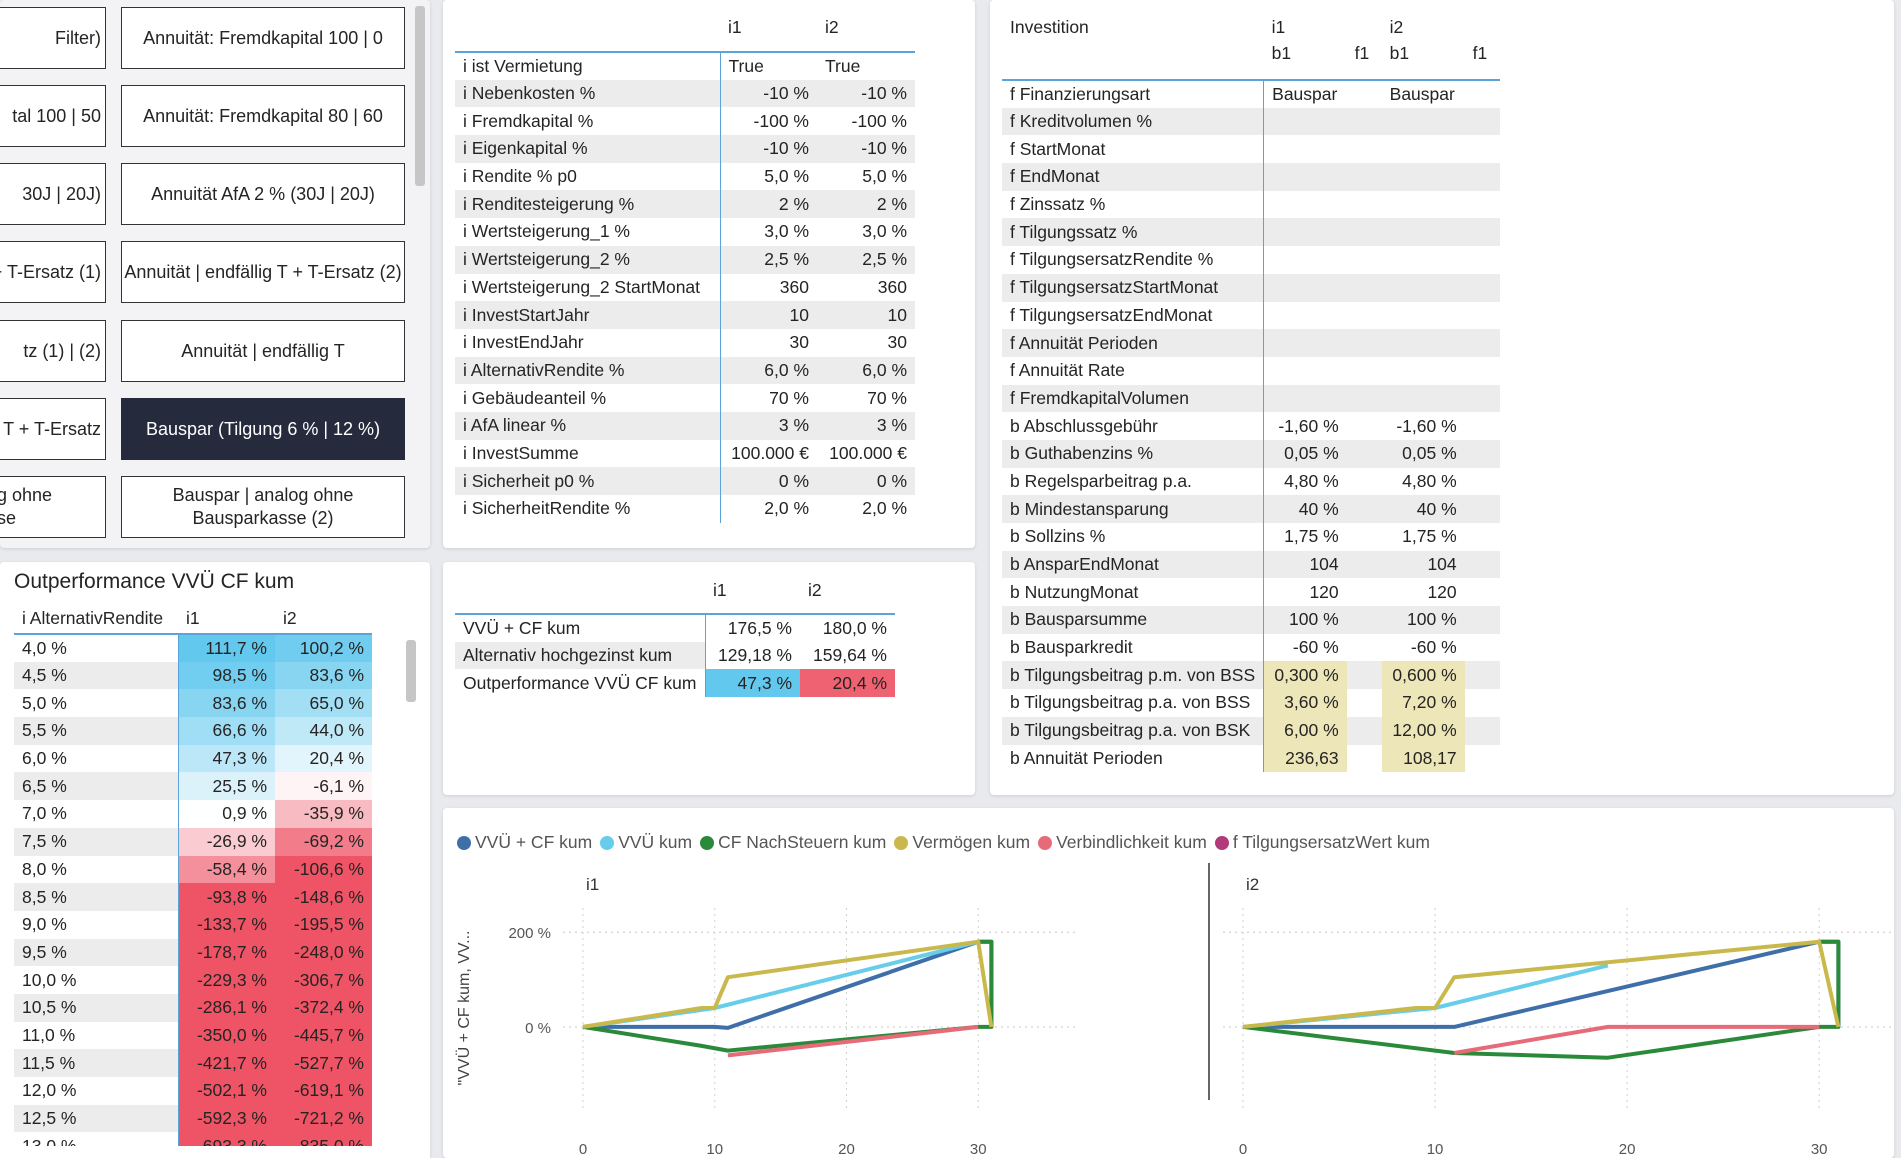 The width and height of the screenshot is (1901, 1158). What do you see at coordinates (1362, 53) in the screenshot?
I see `column-subheader: f1` at bounding box center [1362, 53].